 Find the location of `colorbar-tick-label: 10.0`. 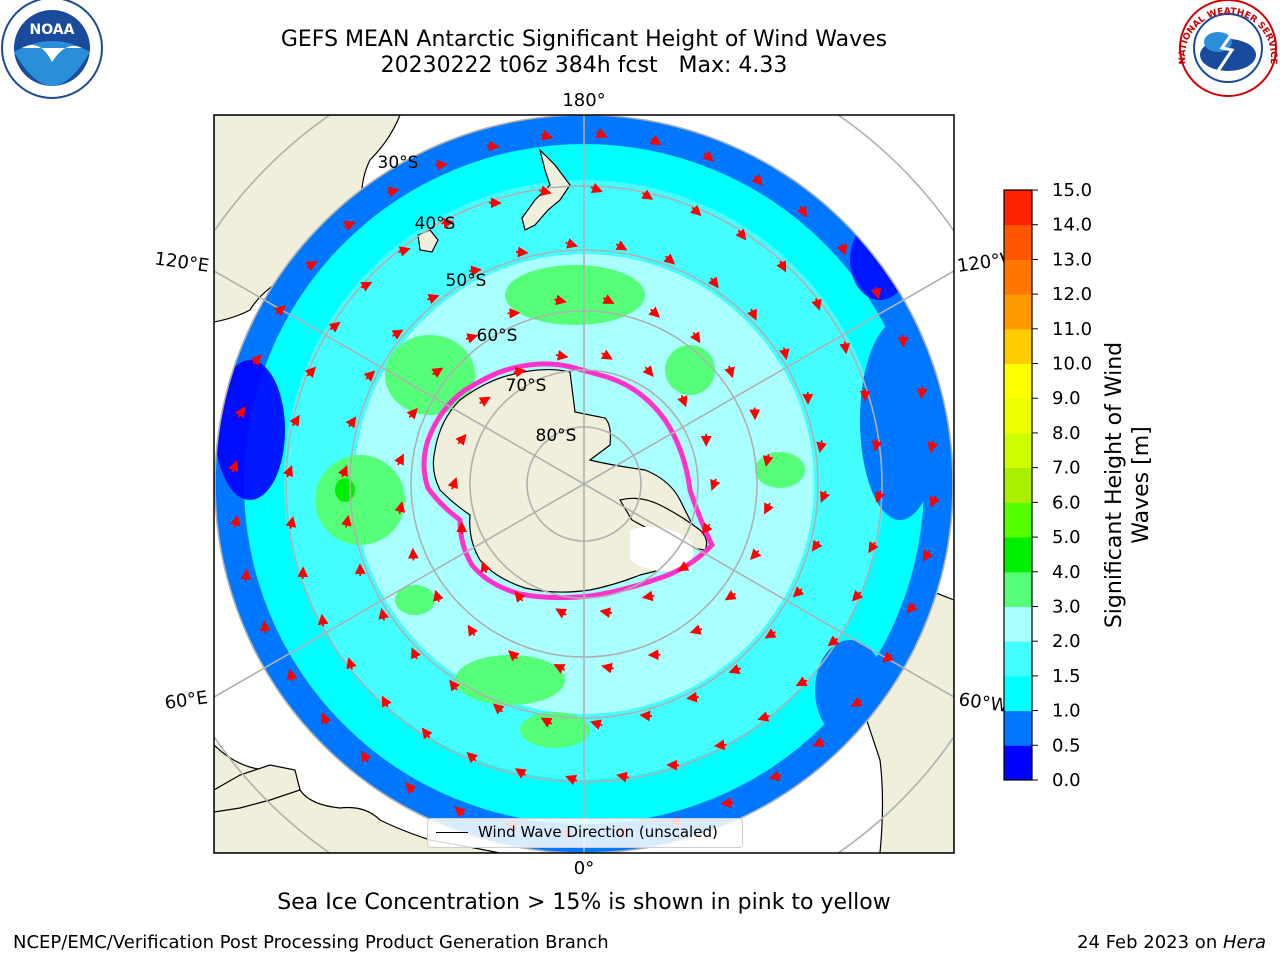

colorbar-tick-label: 10.0 is located at coordinates (1072, 364).